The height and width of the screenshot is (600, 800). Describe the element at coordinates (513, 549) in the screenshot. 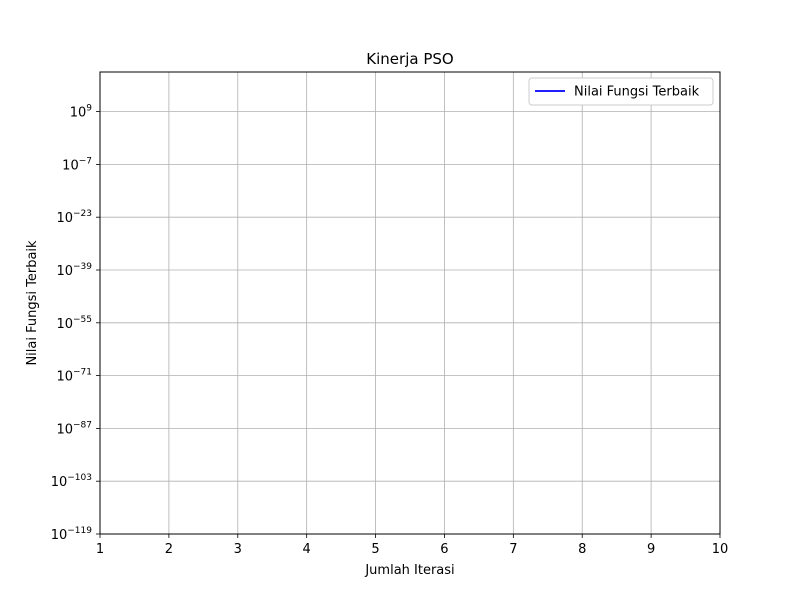

I see `x-tick-label: 7` at that location.